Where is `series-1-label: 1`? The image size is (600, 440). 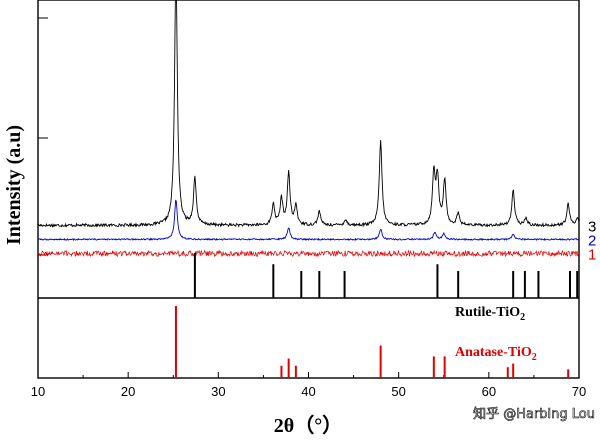
series-1-label: 1 is located at coordinates (592, 255).